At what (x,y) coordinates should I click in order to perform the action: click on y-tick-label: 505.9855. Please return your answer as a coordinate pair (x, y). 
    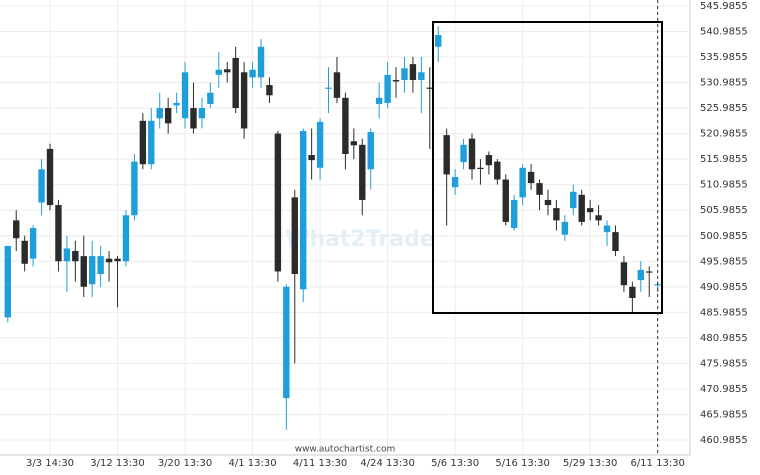
    Looking at the image, I should click on (724, 210).